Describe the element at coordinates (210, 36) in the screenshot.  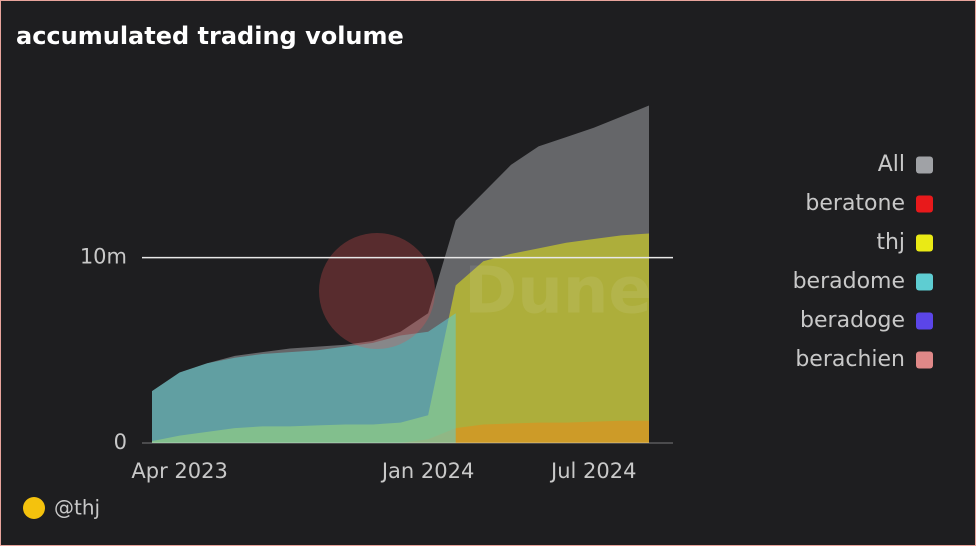
I see `chart-title: accumulated trading volume` at that location.